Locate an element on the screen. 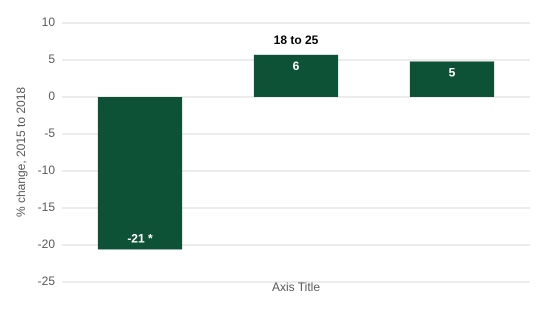 Image resolution: width=536 pixels, height=310 pixels. x-axis-title: Axis Title is located at coordinates (296, 287).